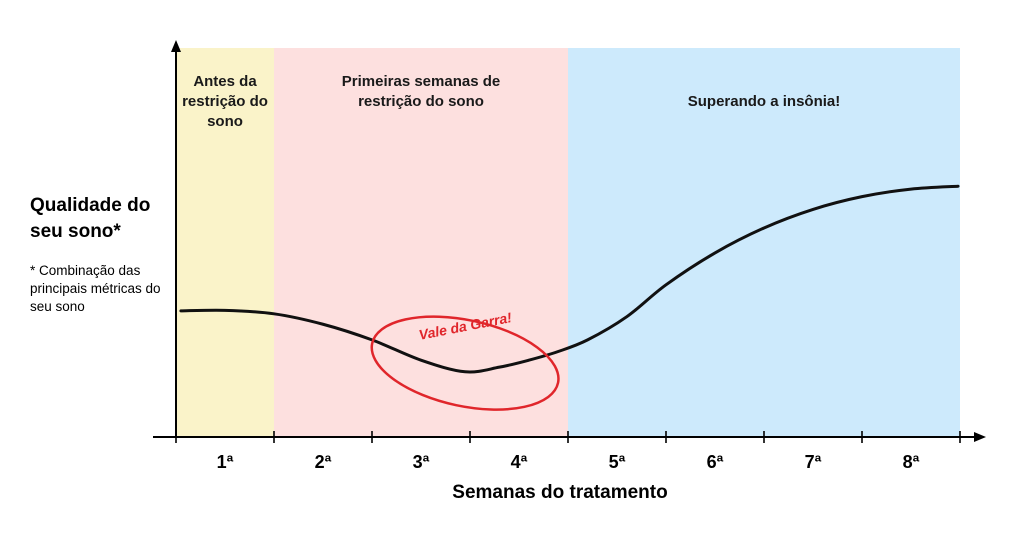 This screenshot has width=1024, height=537. What do you see at coordinates (911, 462) in the screenshot?
I see `x-tick-label-8: 8ª` at bounding box center [911, 462].